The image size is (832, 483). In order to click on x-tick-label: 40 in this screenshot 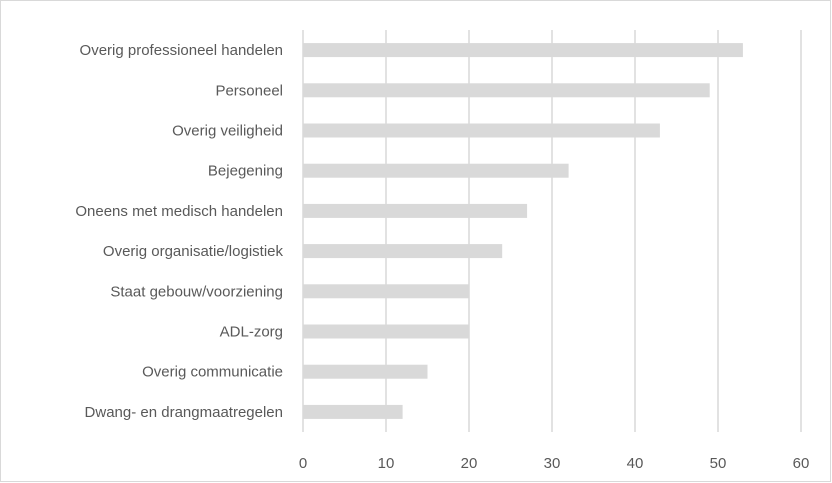, I will do `click(635, 463)`.